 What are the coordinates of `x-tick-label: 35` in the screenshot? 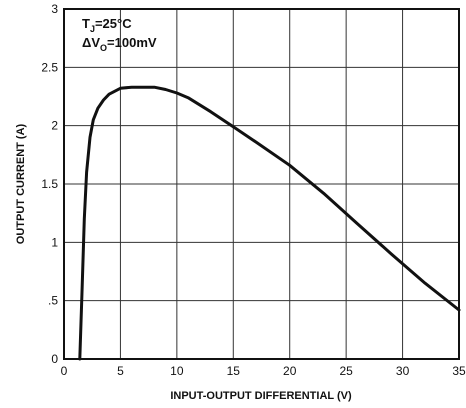 It's located at (459, 371).